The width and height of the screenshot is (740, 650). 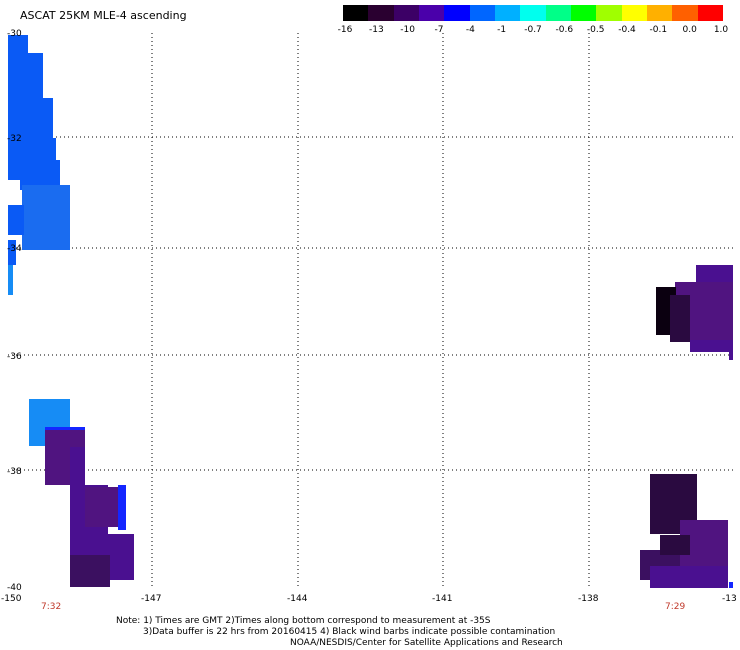 I want to click on lon-label: -141, so click(x=442, y=599).